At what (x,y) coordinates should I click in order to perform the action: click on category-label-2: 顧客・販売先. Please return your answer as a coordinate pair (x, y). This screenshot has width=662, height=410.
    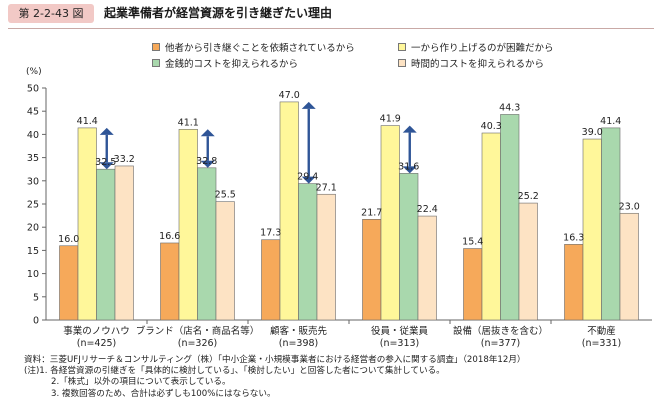
    Looking at the image, I should click on (299, 331).